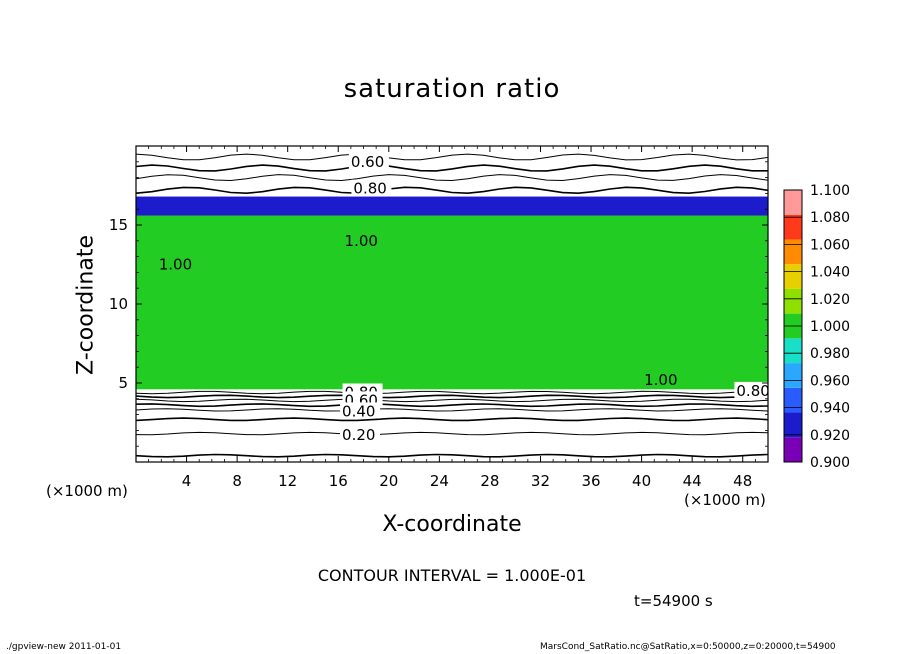 The width and height of the screenshot is (904, 654). I want to click on colorbar-label-2: 0.940, so click(830, 409).